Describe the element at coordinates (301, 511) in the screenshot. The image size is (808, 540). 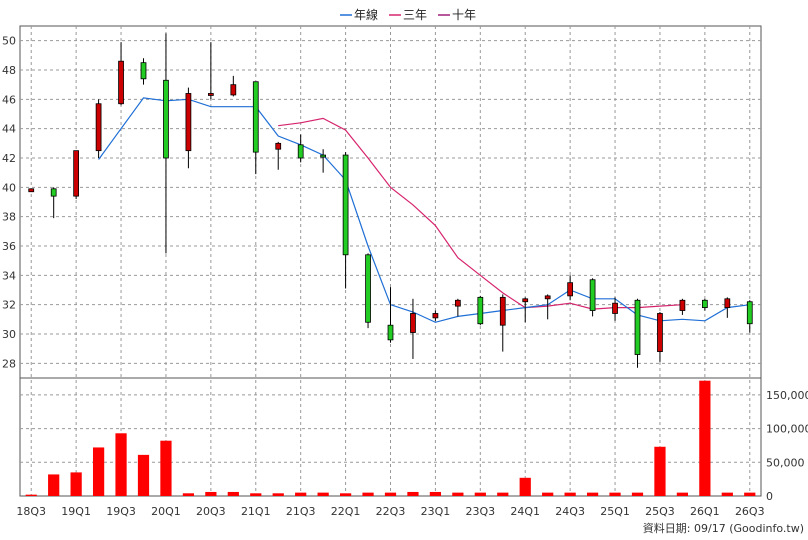
I see `x-tick-label: 21Q3` at that location.